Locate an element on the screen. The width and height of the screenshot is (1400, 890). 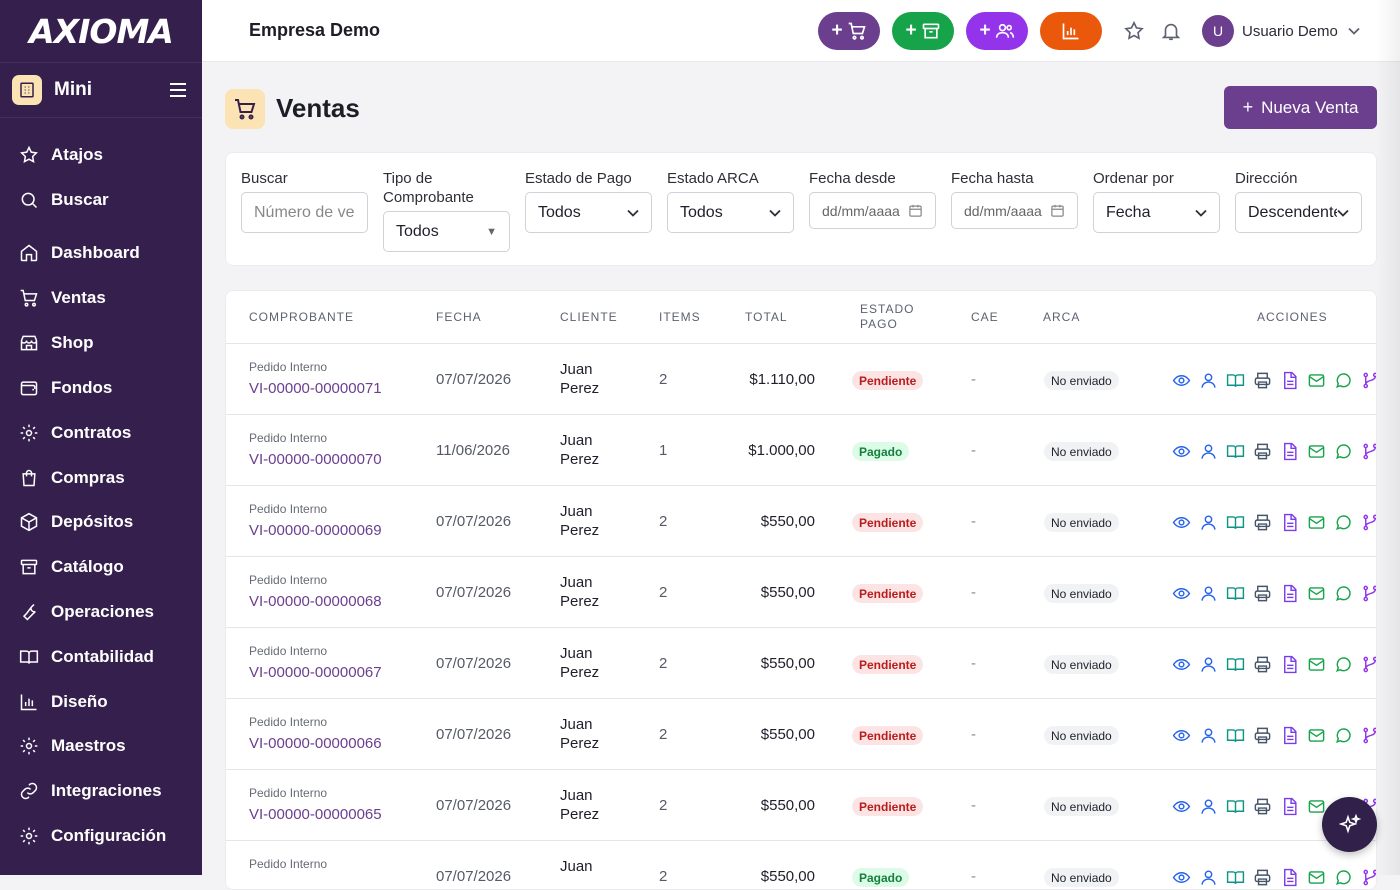
sidebar-item-shop: Shop is located at coordinates (101, 343).